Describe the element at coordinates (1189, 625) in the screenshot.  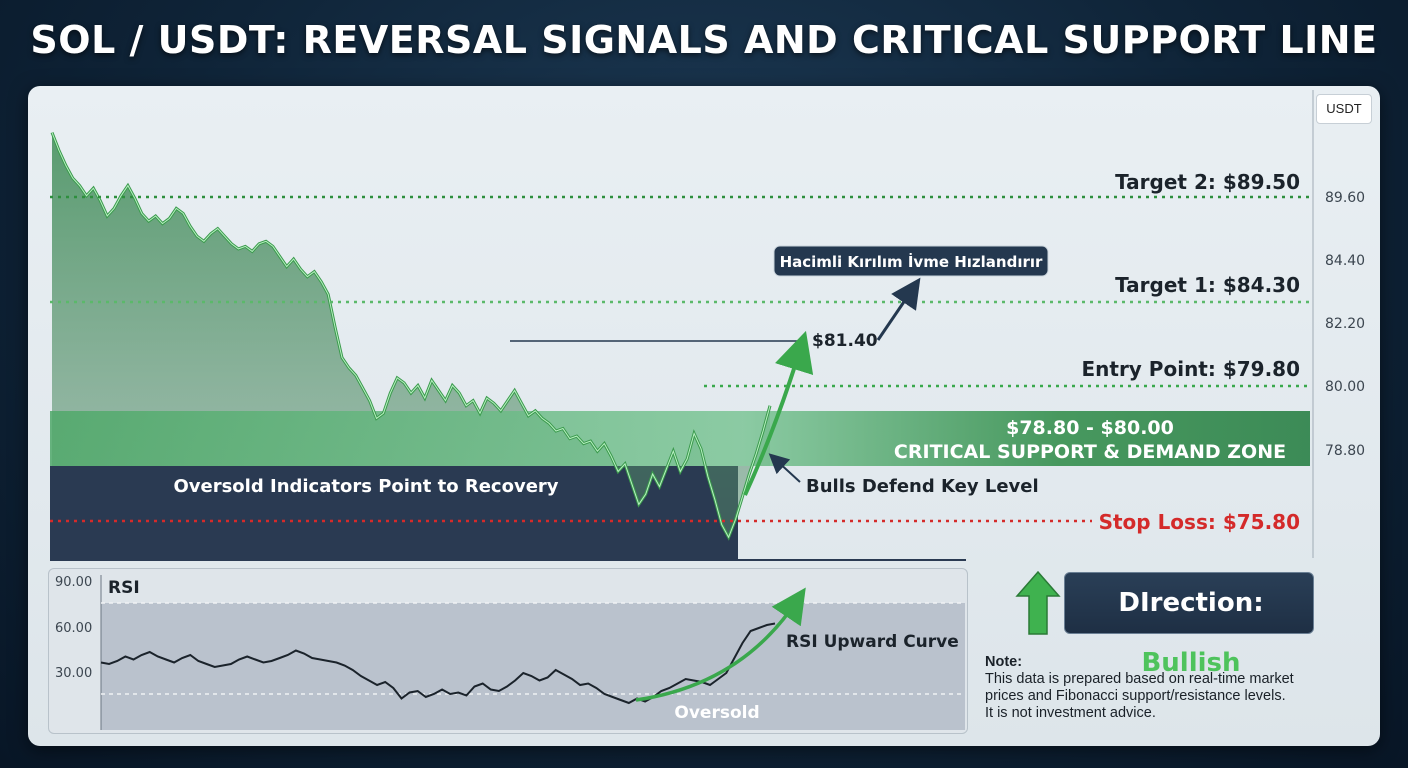
I see `direction-box: DIrection: Bullish` at that location.